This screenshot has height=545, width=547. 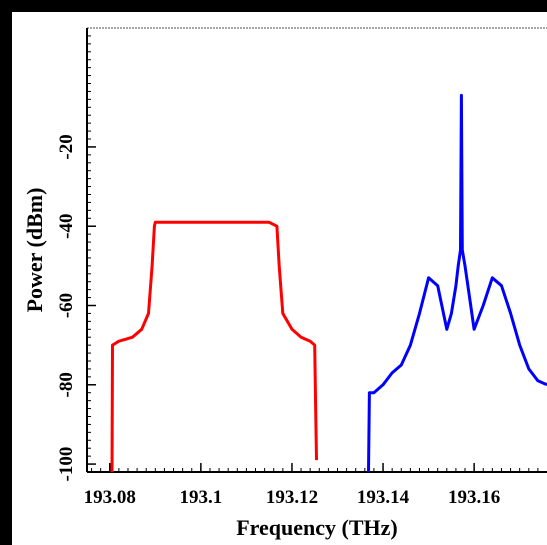 What do you see at coordinates (66, 384) in the screenshot?
I see `y-tick-label: -80` at bounding box center [66, 384].